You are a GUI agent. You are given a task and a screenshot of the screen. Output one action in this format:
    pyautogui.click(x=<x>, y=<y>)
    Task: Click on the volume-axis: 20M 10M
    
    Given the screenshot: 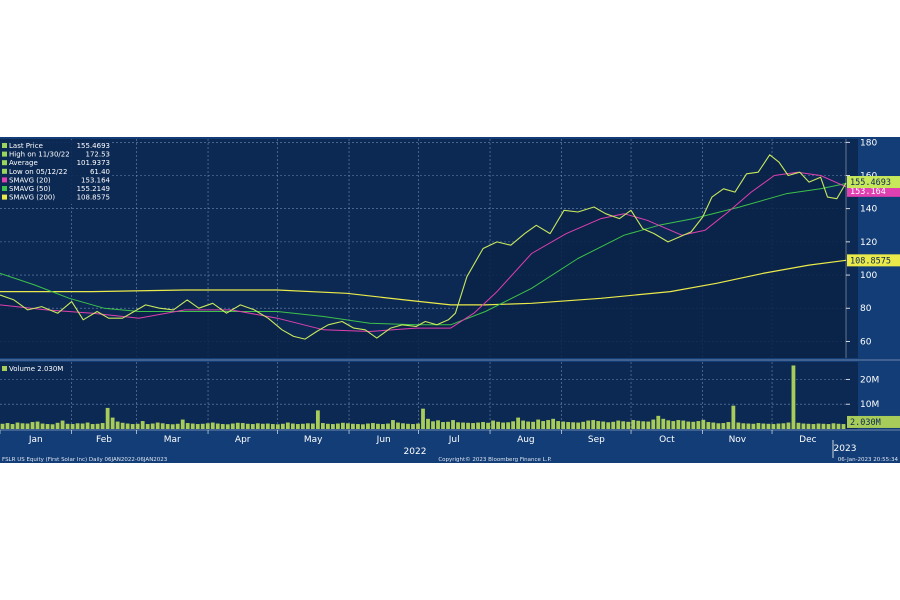 What is the action you would take?
    pyautogui.click(x=862, y=392)
    